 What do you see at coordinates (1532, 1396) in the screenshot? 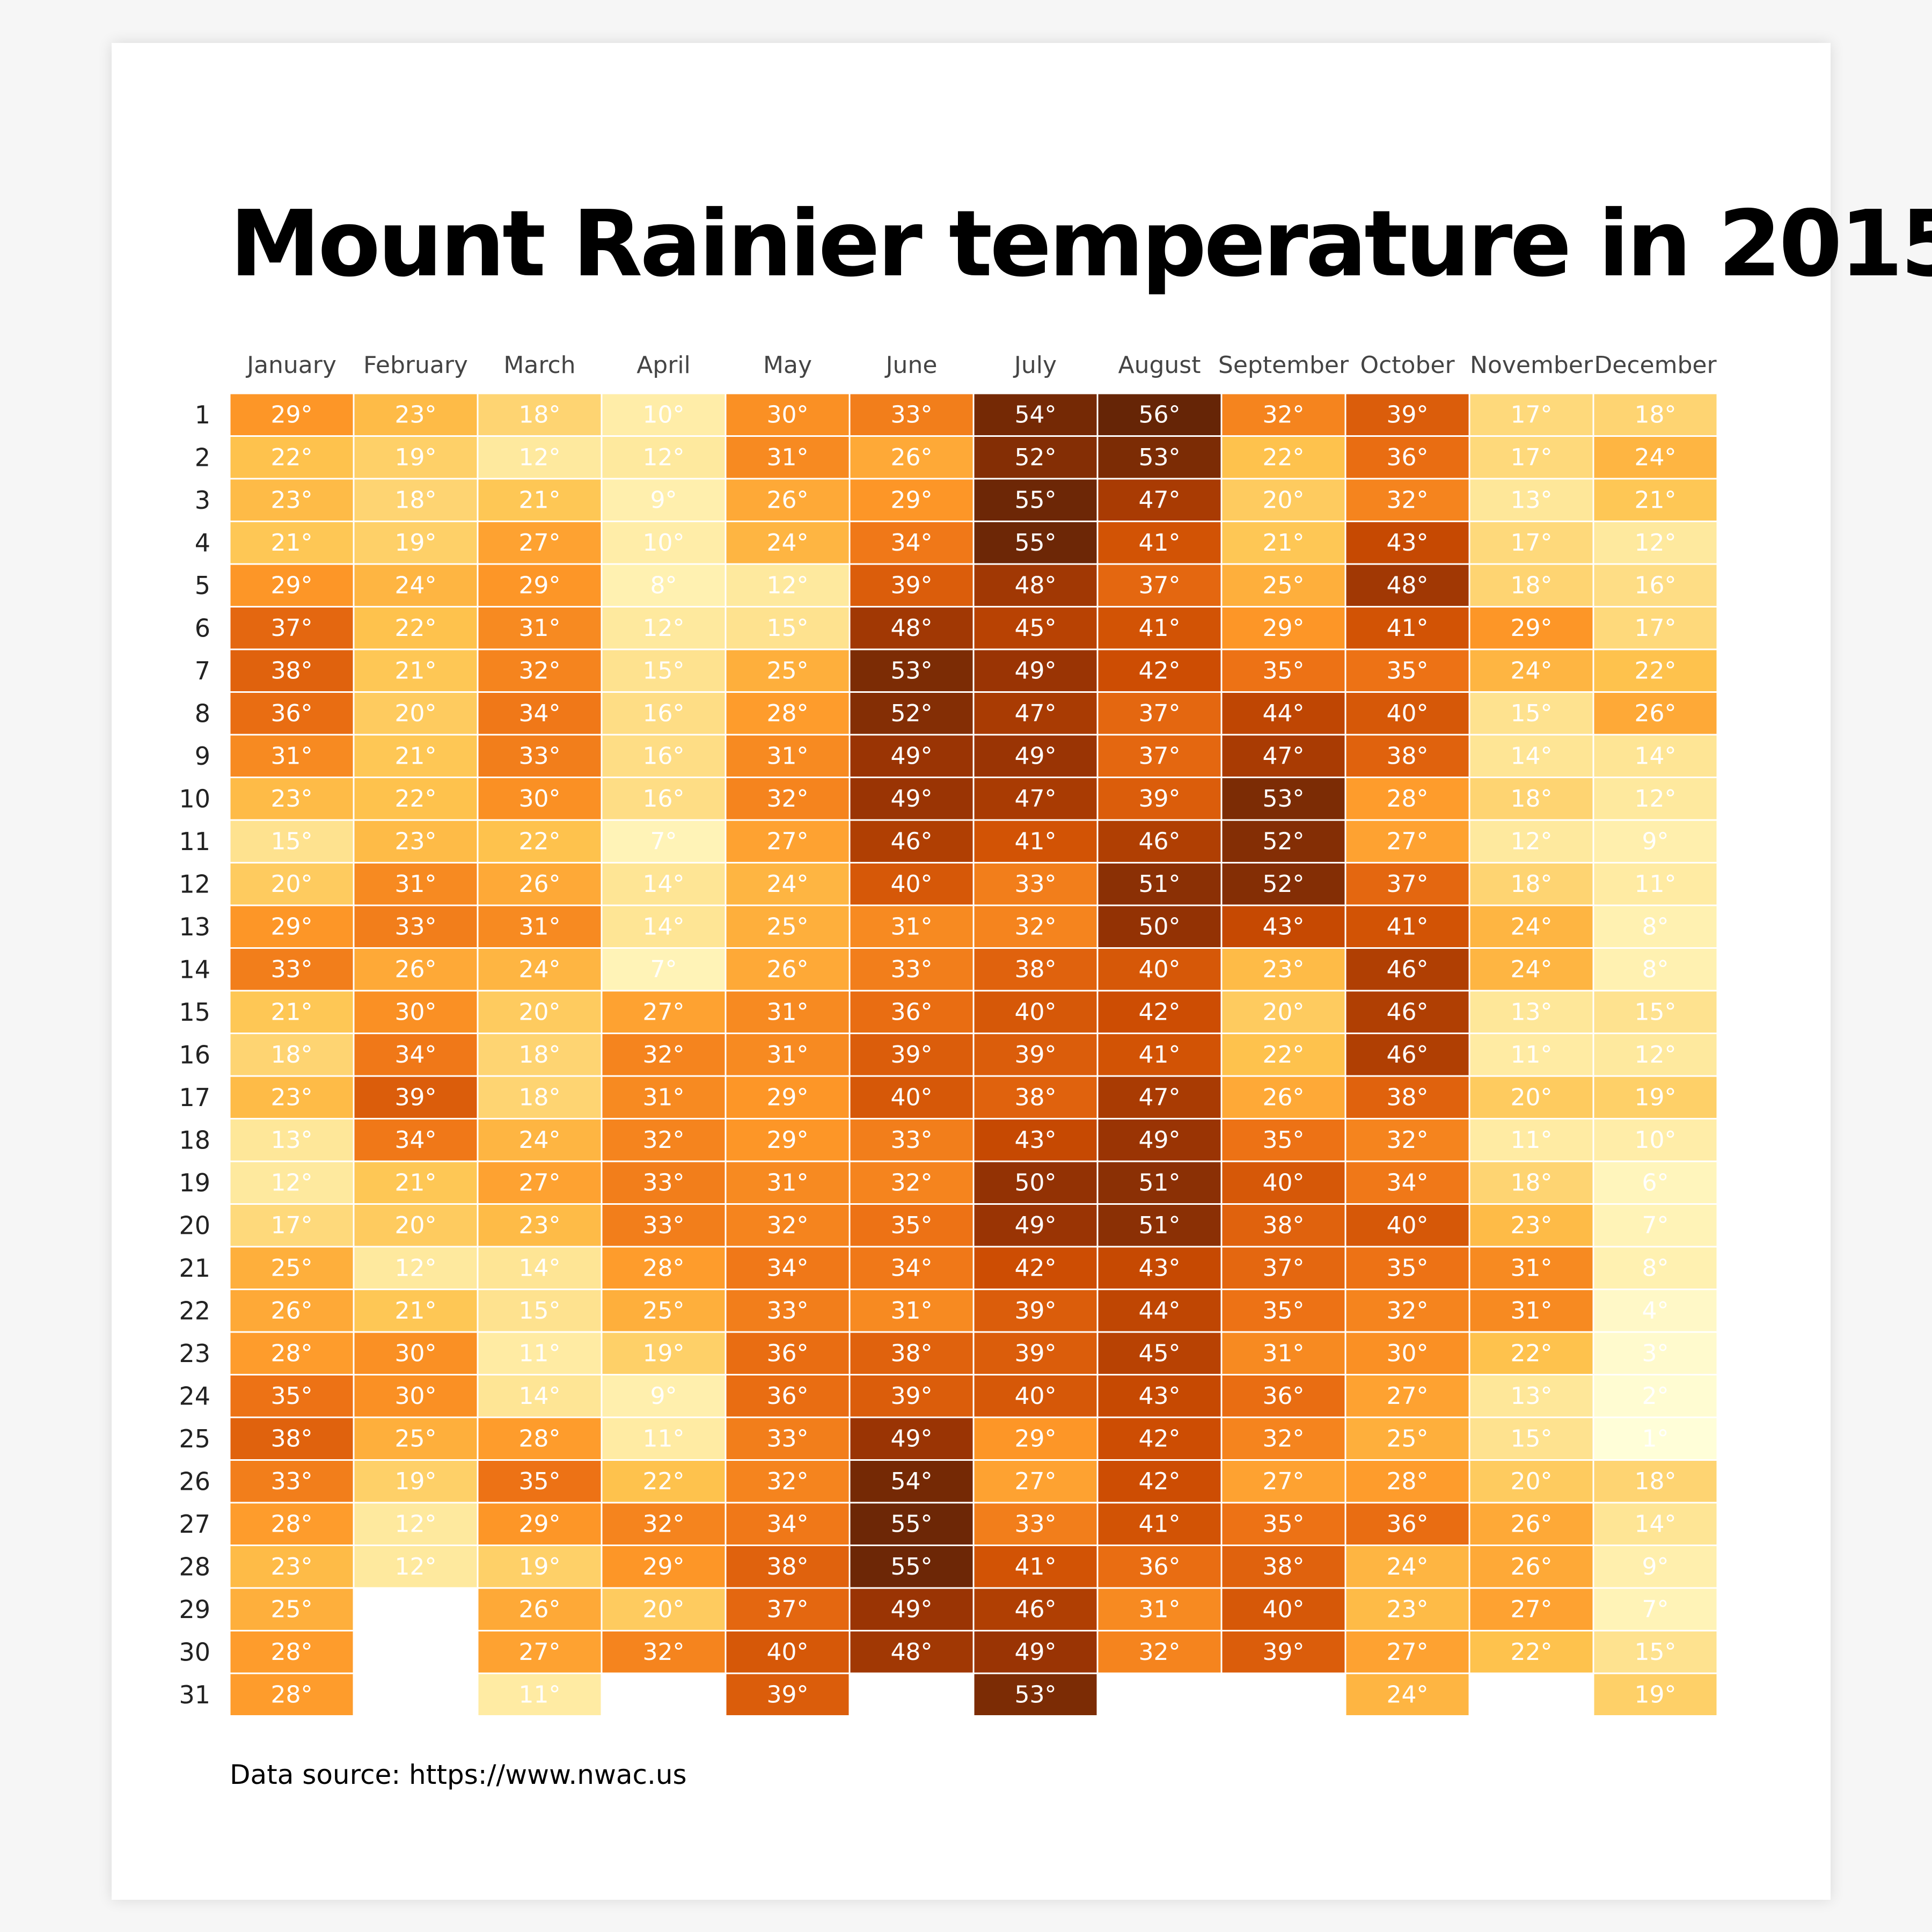
I see `cell-value-label: 13°` at bounding box center [1532, 1396].